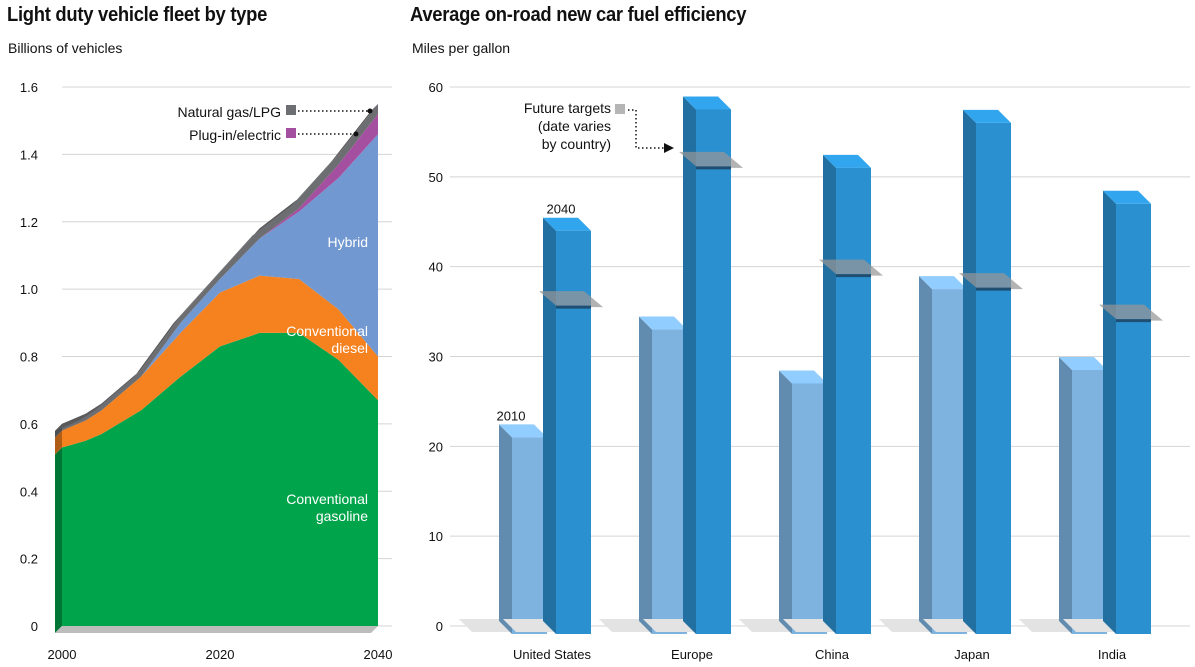 The height and width of the screenshot is (667, 1195). Describe the element at coordinates (137, 15) in the screenshot. I see `left-chart-title: Light duty vehicle fleet by type` at that location.